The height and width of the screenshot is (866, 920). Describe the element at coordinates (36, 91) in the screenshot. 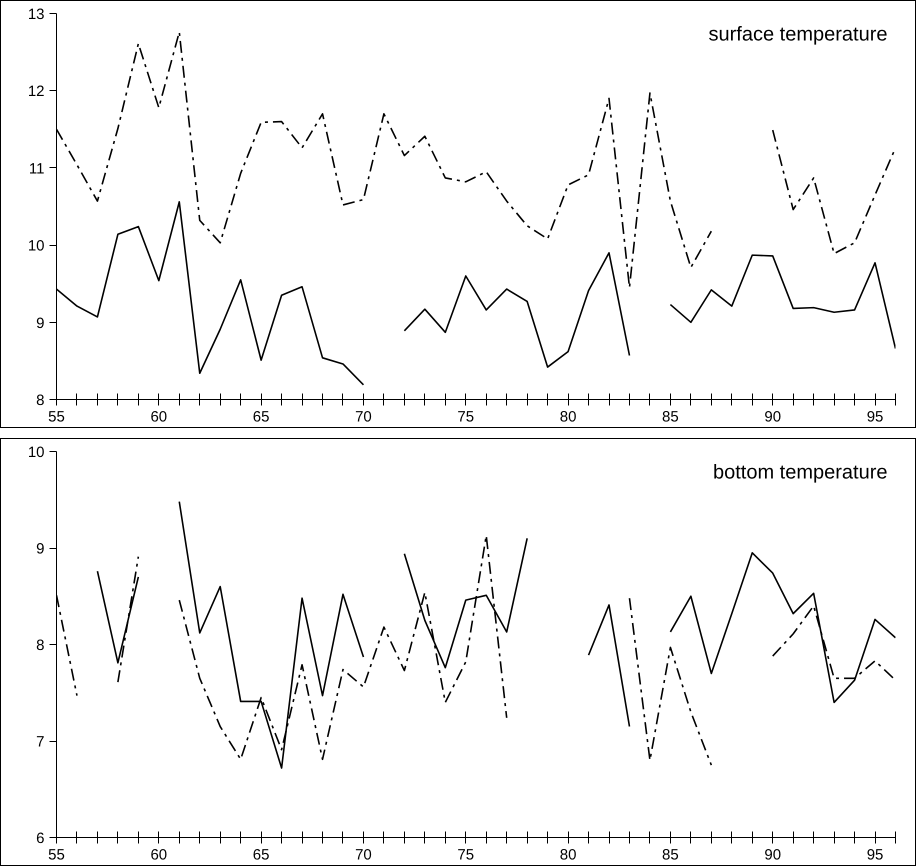

I see `y-tick-label: 12` at that location.